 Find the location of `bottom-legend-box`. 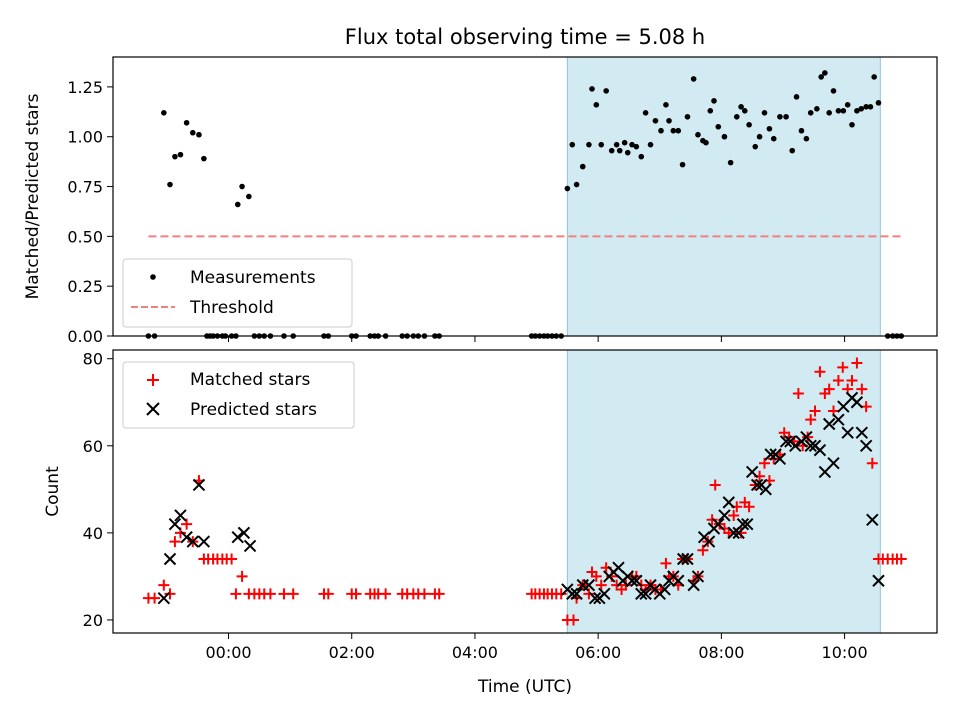

bottom-legend-box is located at coordinates (238, 395).